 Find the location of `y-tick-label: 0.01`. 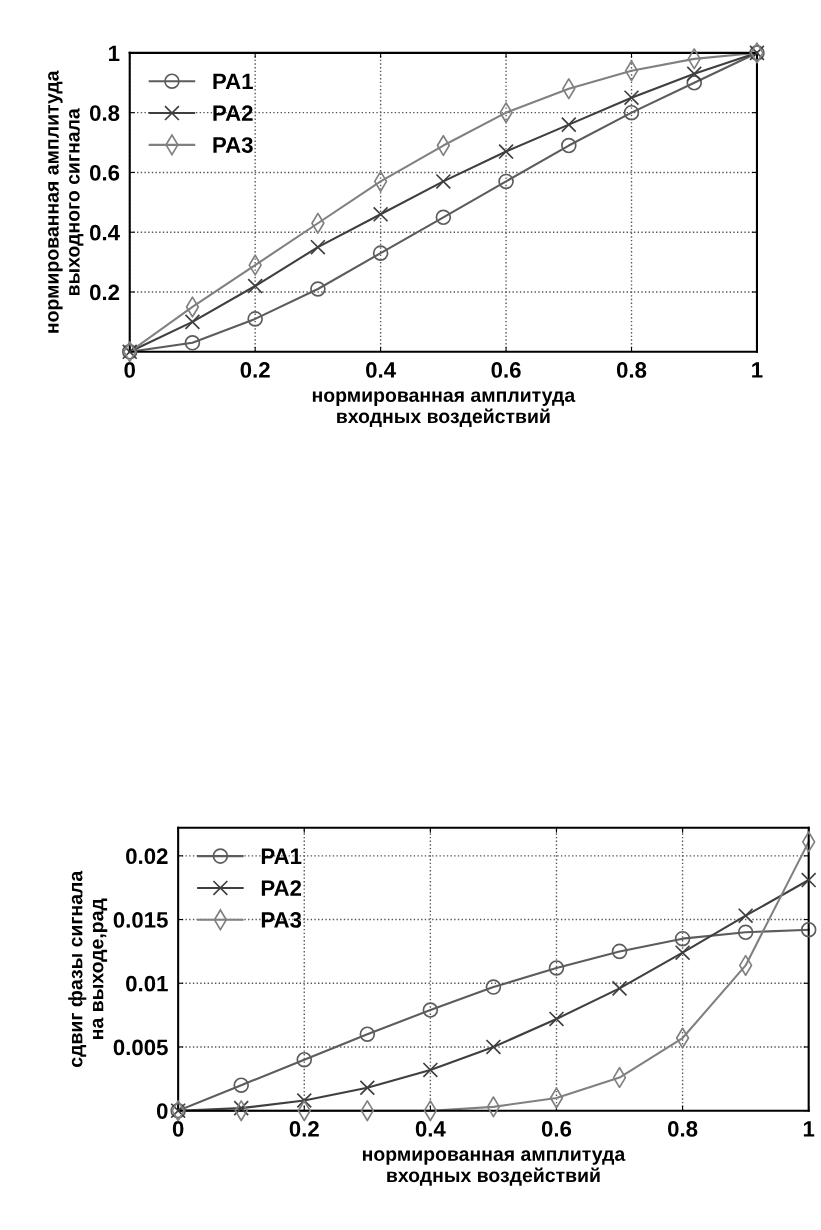

y-tick-label: 0.01 is located at coordinates (147, 983).